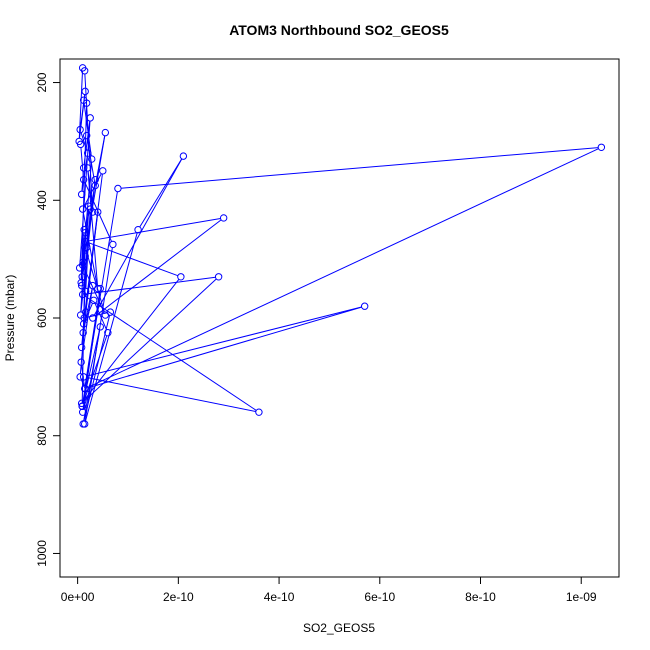  Describe the element at coordinates (10, 318) in the screenshot. I see `y-axis-label: Pressure (mbar)` at that location.